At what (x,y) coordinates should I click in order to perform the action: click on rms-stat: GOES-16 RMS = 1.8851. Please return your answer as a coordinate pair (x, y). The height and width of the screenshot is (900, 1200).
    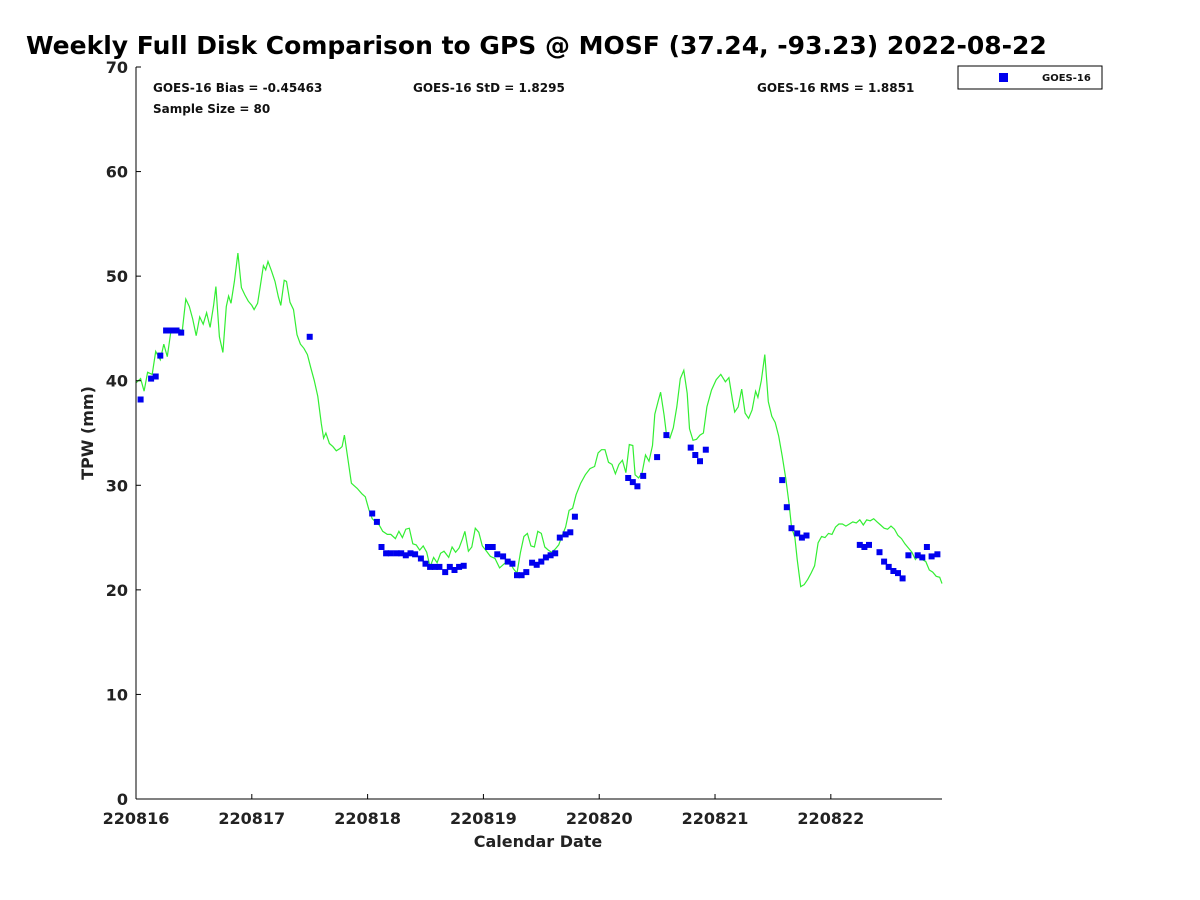
    Looking at the image, I should click on (835, 88).